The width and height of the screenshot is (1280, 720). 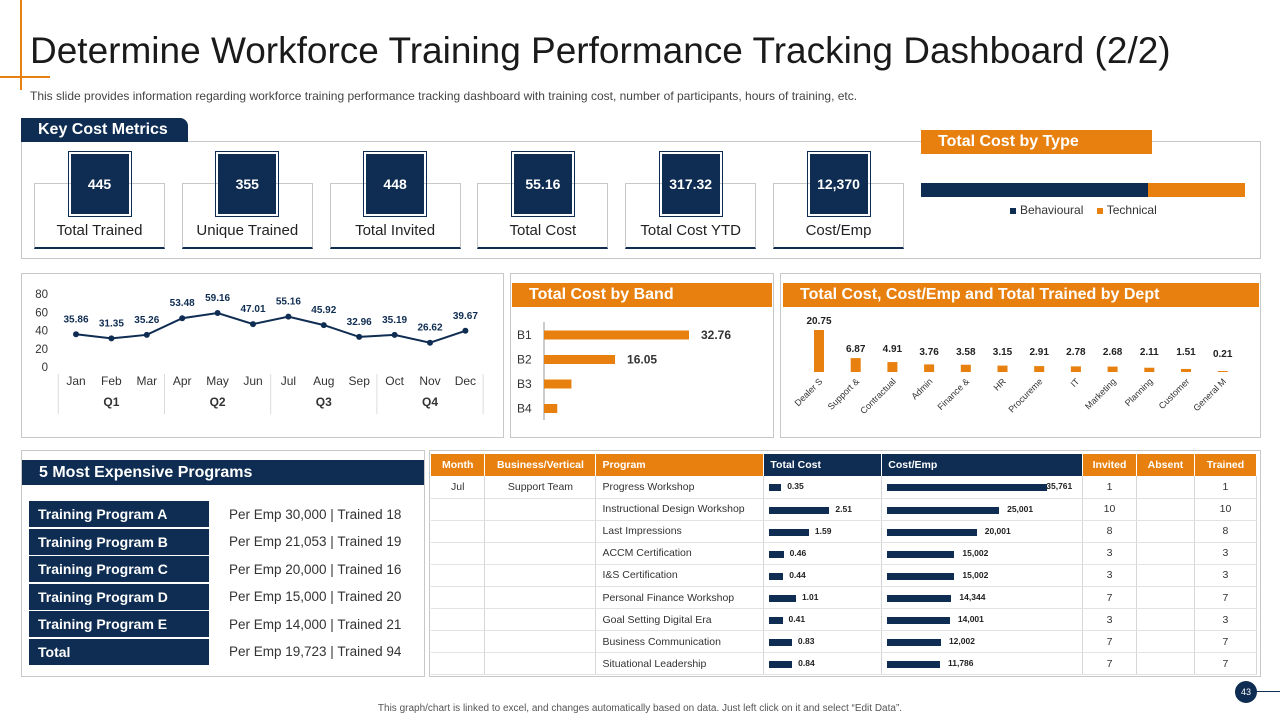 What do you see at coordinates (111, 402) in the screenshot?
I see `quarter-label: Q1` at bounding box center [111, 402].